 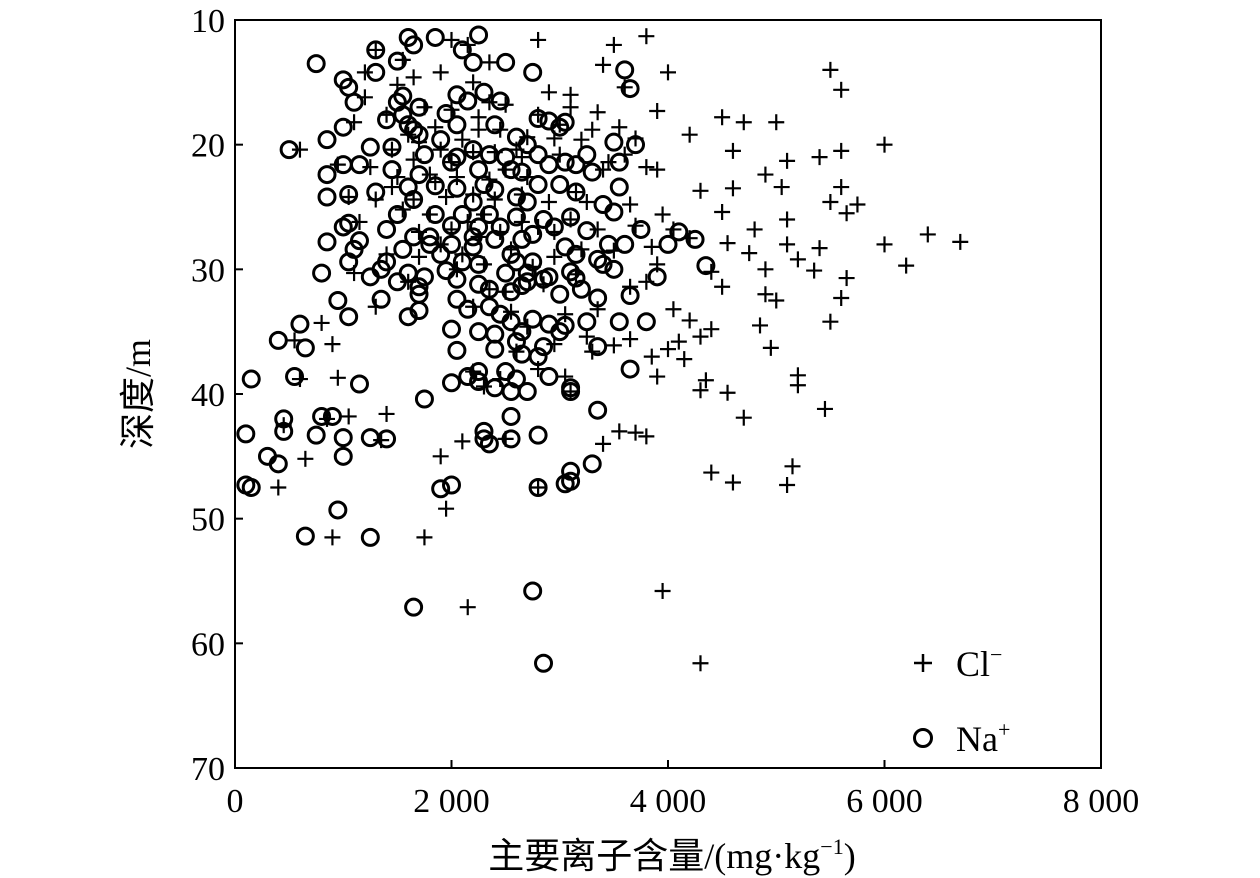 What do you see at coordinates (208, 146) in the screenshot?
I see `y-tick-label: 20` at bounding box center [208, 146].